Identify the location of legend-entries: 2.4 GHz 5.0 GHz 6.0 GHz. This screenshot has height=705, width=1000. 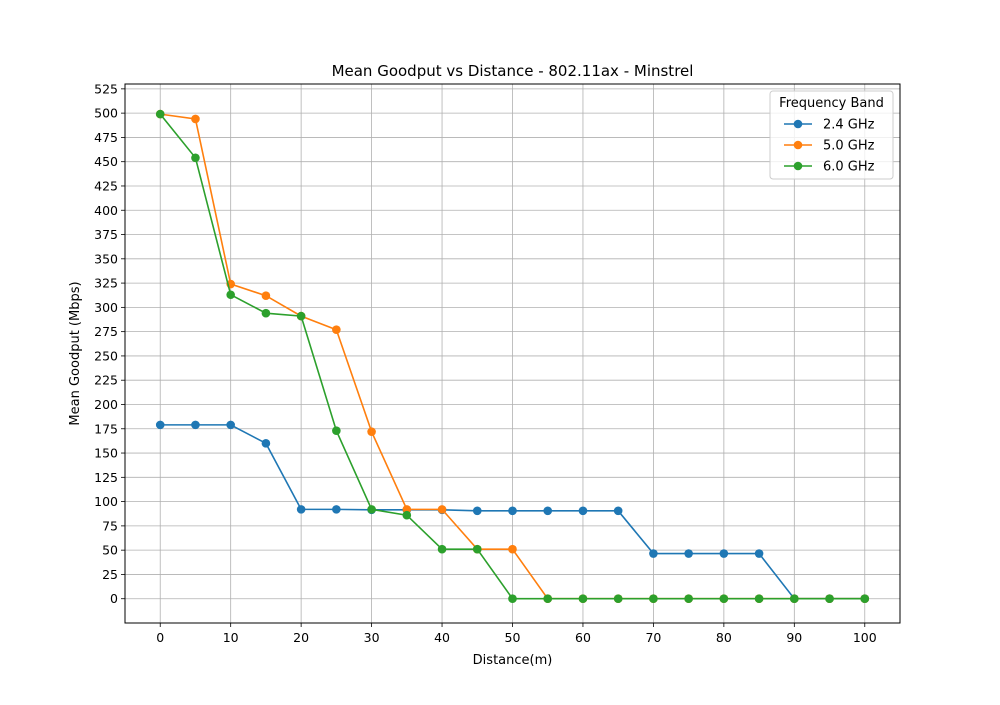
(829, 146).